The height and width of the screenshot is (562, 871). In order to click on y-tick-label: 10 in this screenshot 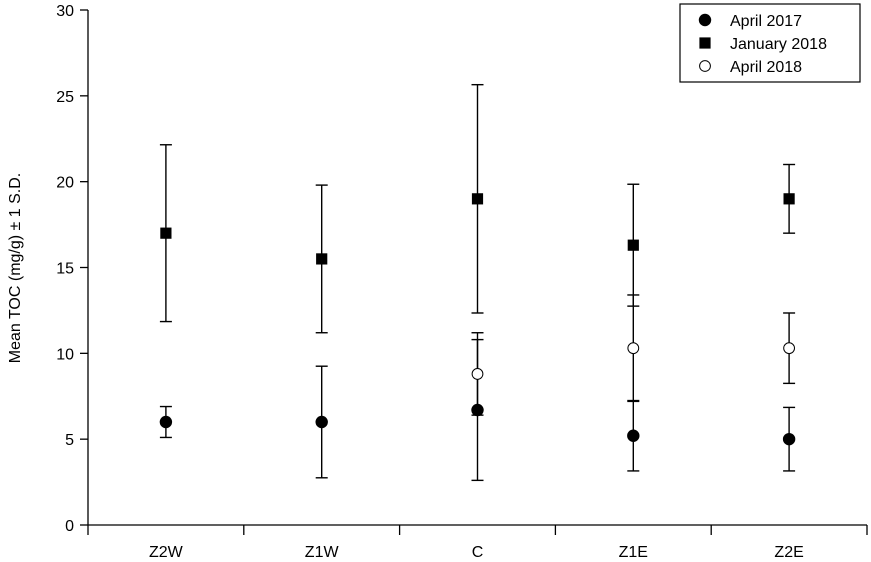, I will do `click(65, 354)`.